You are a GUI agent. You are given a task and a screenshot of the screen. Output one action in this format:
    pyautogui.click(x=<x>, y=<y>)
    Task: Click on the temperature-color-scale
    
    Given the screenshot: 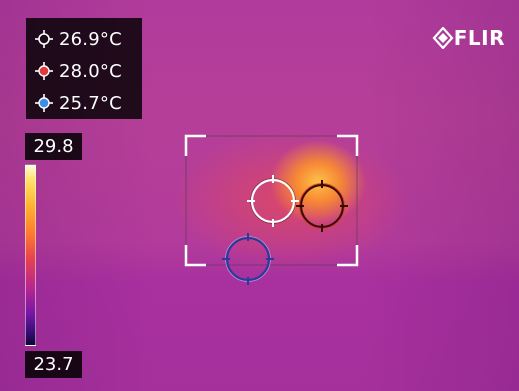 What is the action you would take?
    pyautogui.click(x=30, y=255)
    